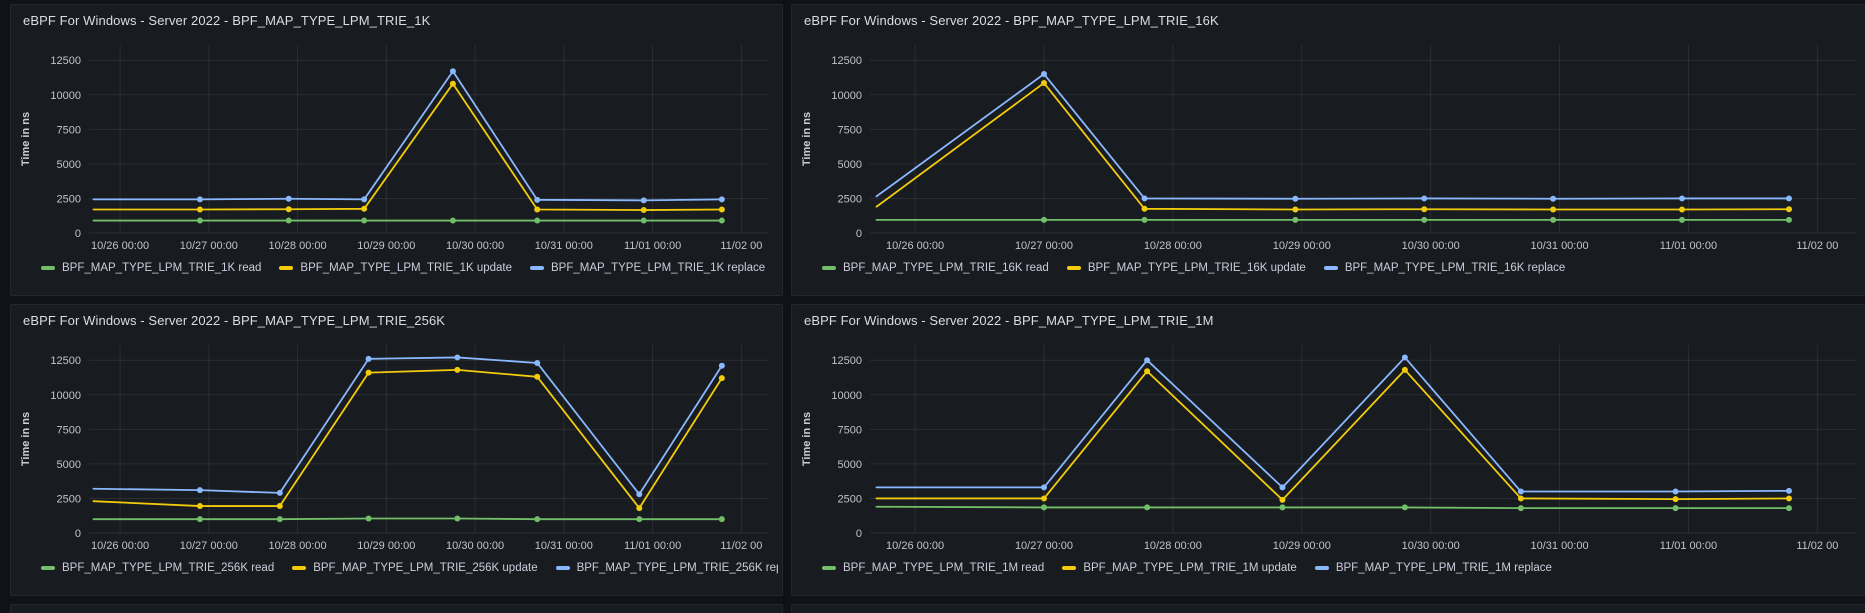  What do you see at coordinates (1817, 546) in the screenshot?
I see `x-tick-label: 11/02 00` at bounding box center [1817, 546].